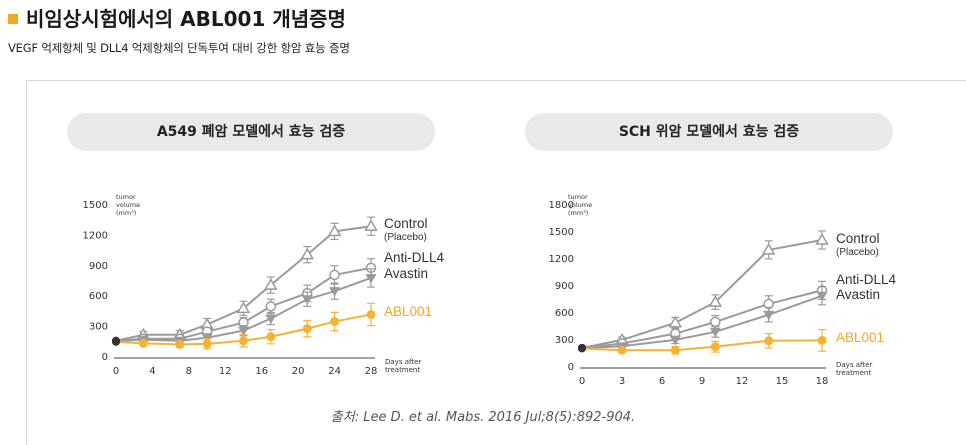 The height and width of the screenshot is (445, 966). What do you see at coordinates (251, 132) in the screenshot?
I see `chart-title-a549: A549 폐암 모델에서 효능 검증` at bounding box center [251, 132].